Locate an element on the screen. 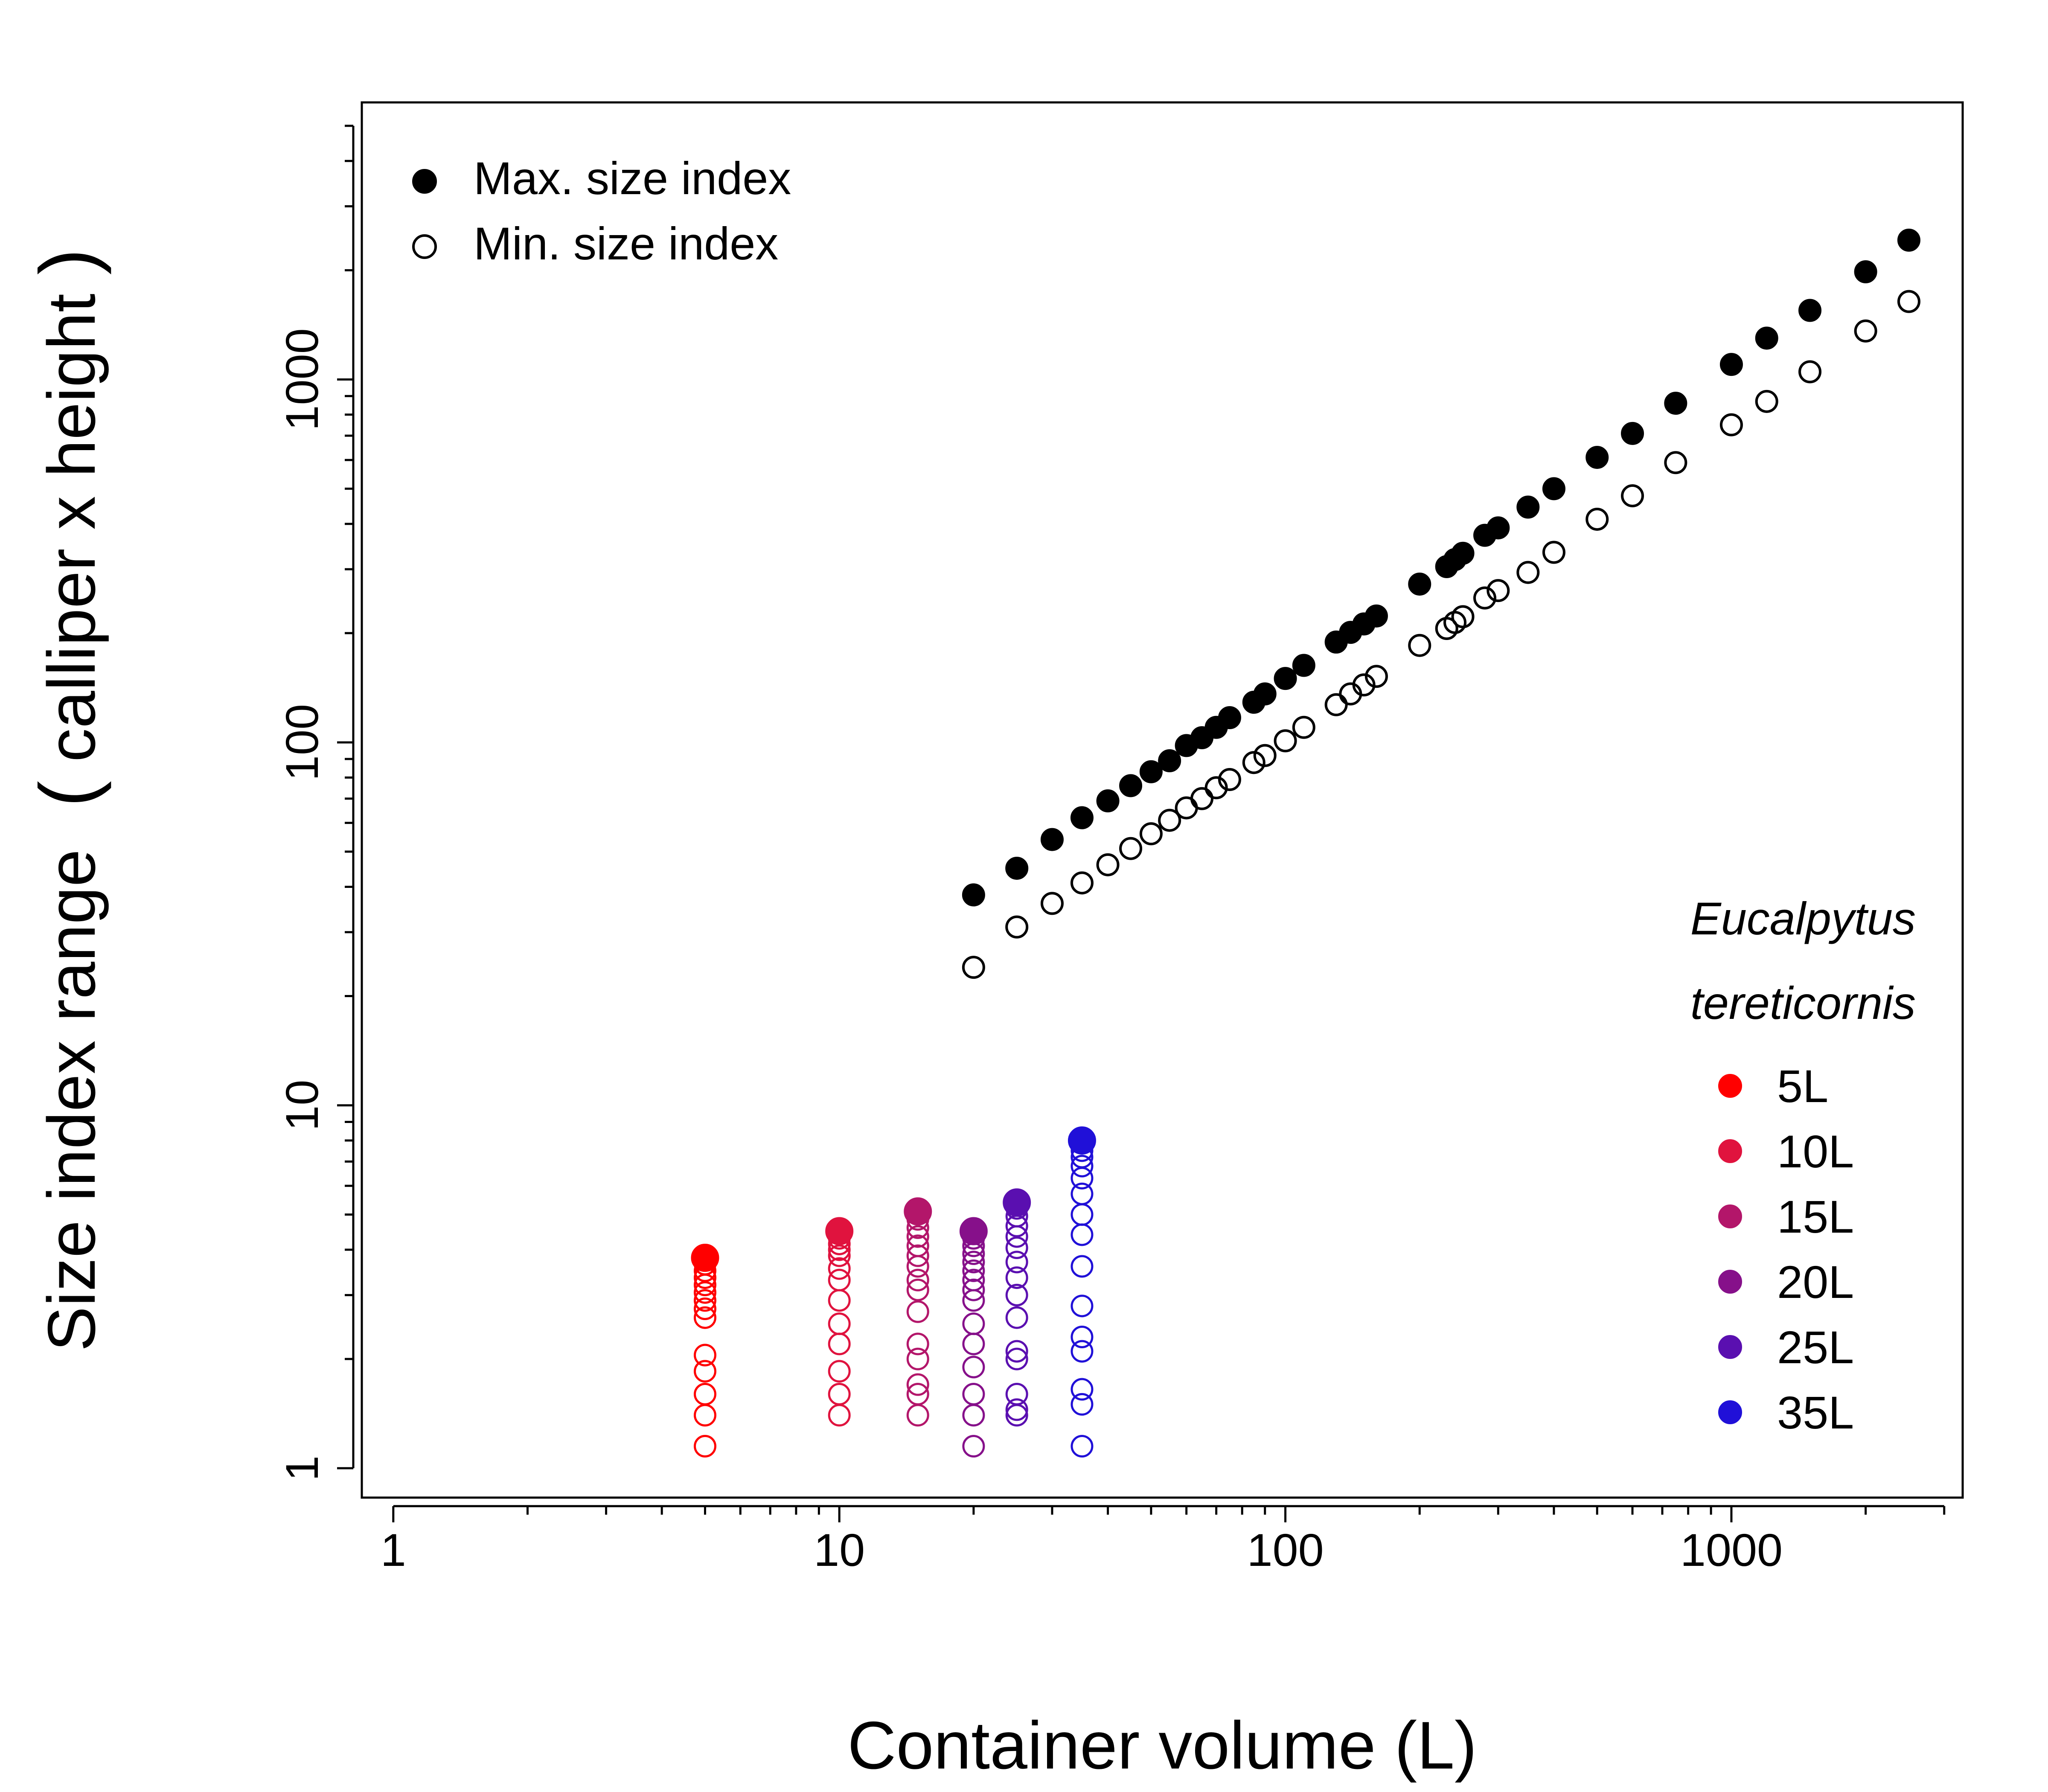 Image resolution: width=2048 pixels, height=1792 pixels. y-tick-label: 100 is located at coordinates (302, 742).